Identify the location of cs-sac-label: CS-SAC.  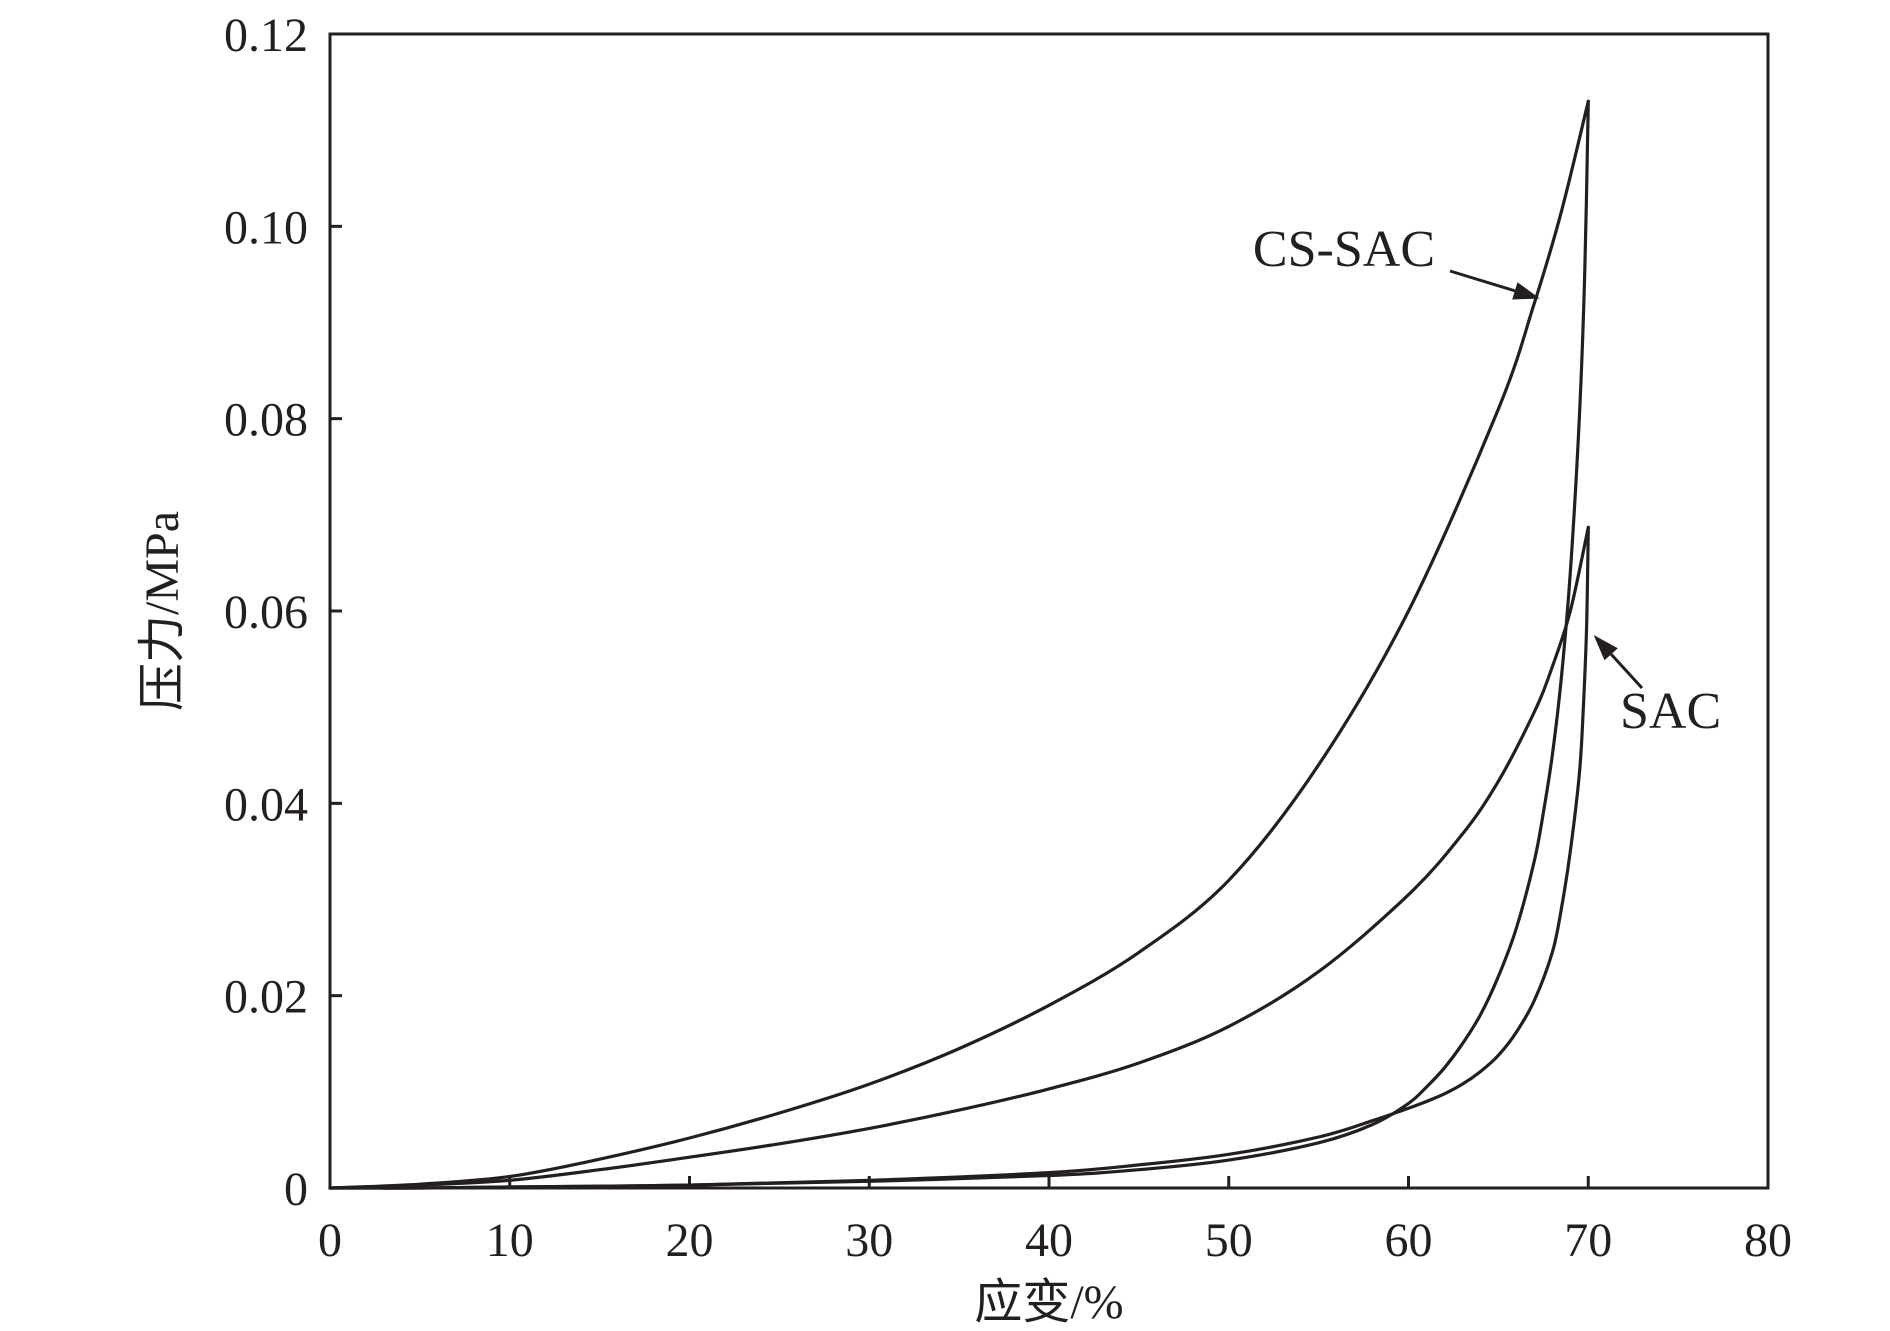
(1344, 249).